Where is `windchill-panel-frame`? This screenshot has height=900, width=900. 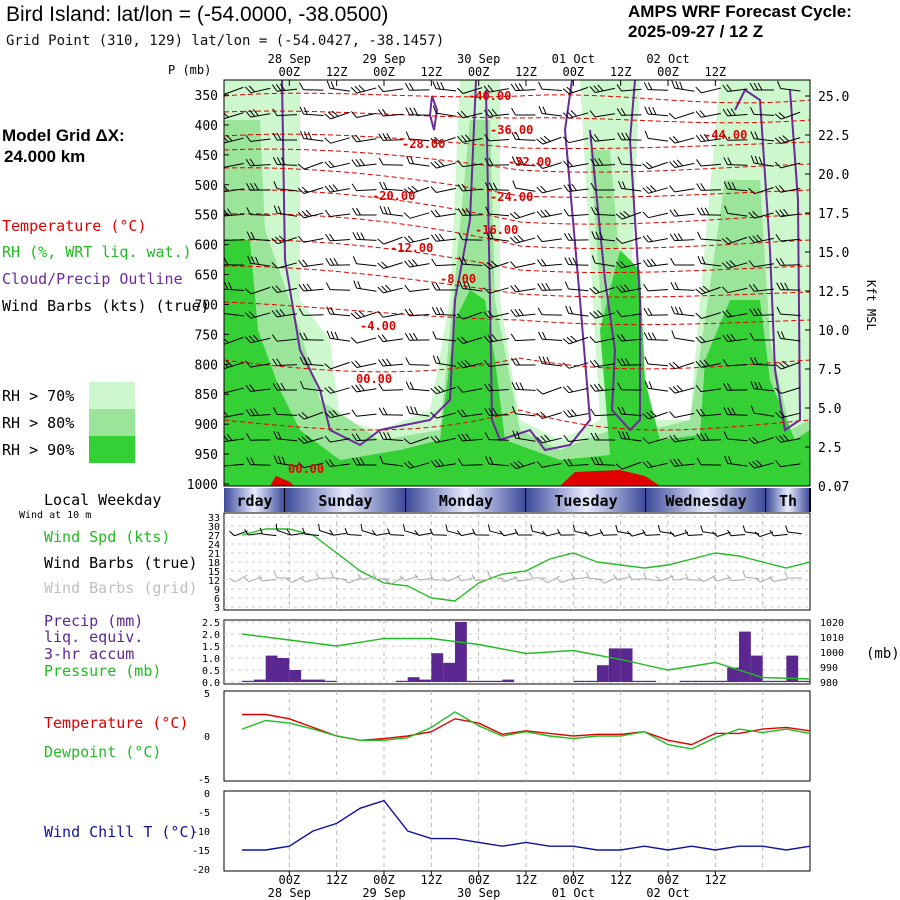
windchill-panel-frame is located at coordinates (517, 831).